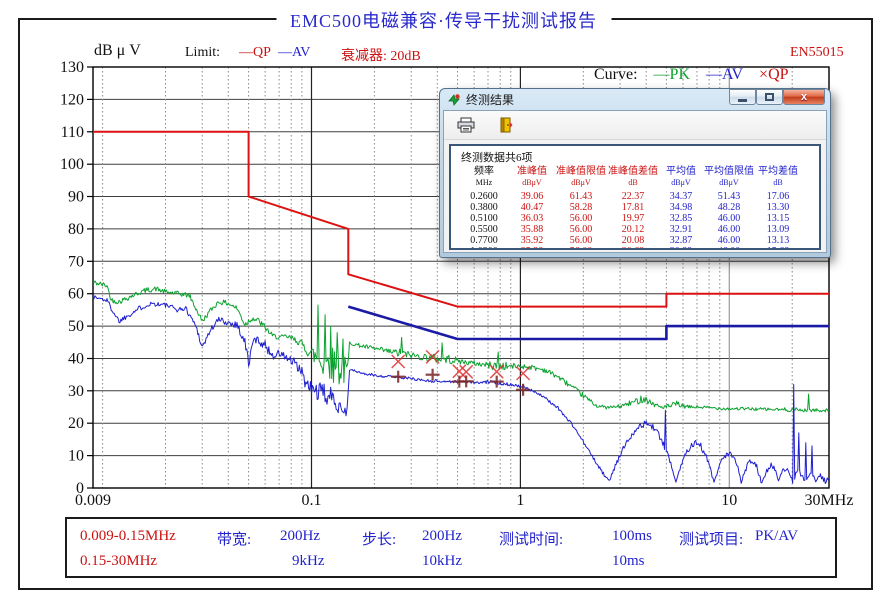  I want to click on table-cell: 51.43, so click(729, 196).